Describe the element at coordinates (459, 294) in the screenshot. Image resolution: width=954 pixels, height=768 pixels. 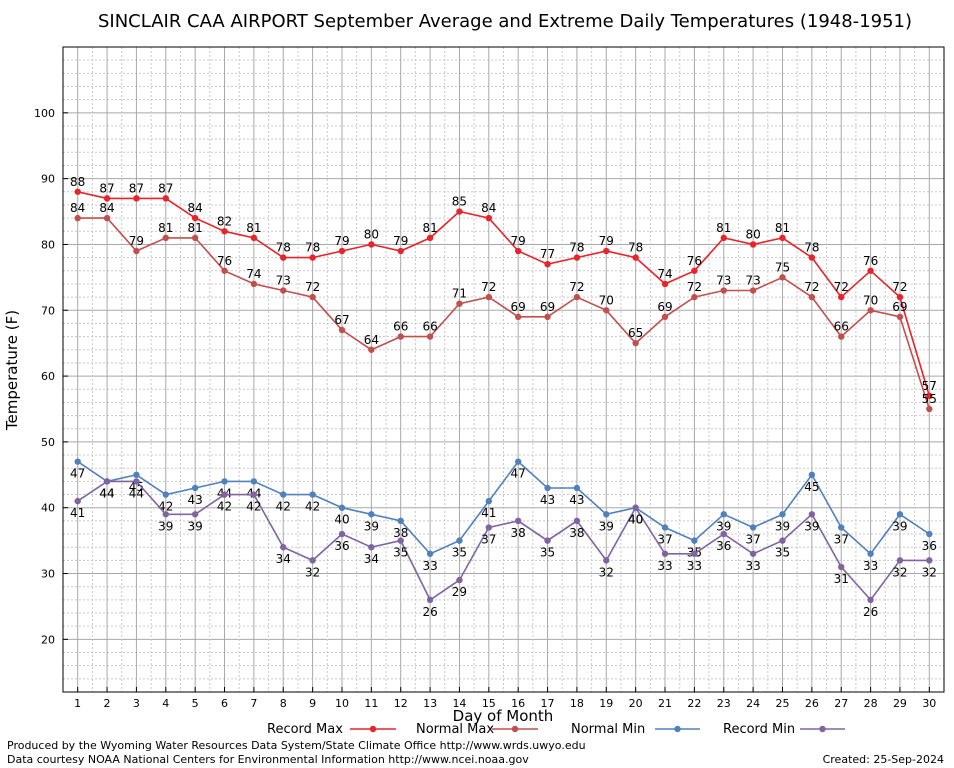
I see `normal-max-data-label: 71` at that location.